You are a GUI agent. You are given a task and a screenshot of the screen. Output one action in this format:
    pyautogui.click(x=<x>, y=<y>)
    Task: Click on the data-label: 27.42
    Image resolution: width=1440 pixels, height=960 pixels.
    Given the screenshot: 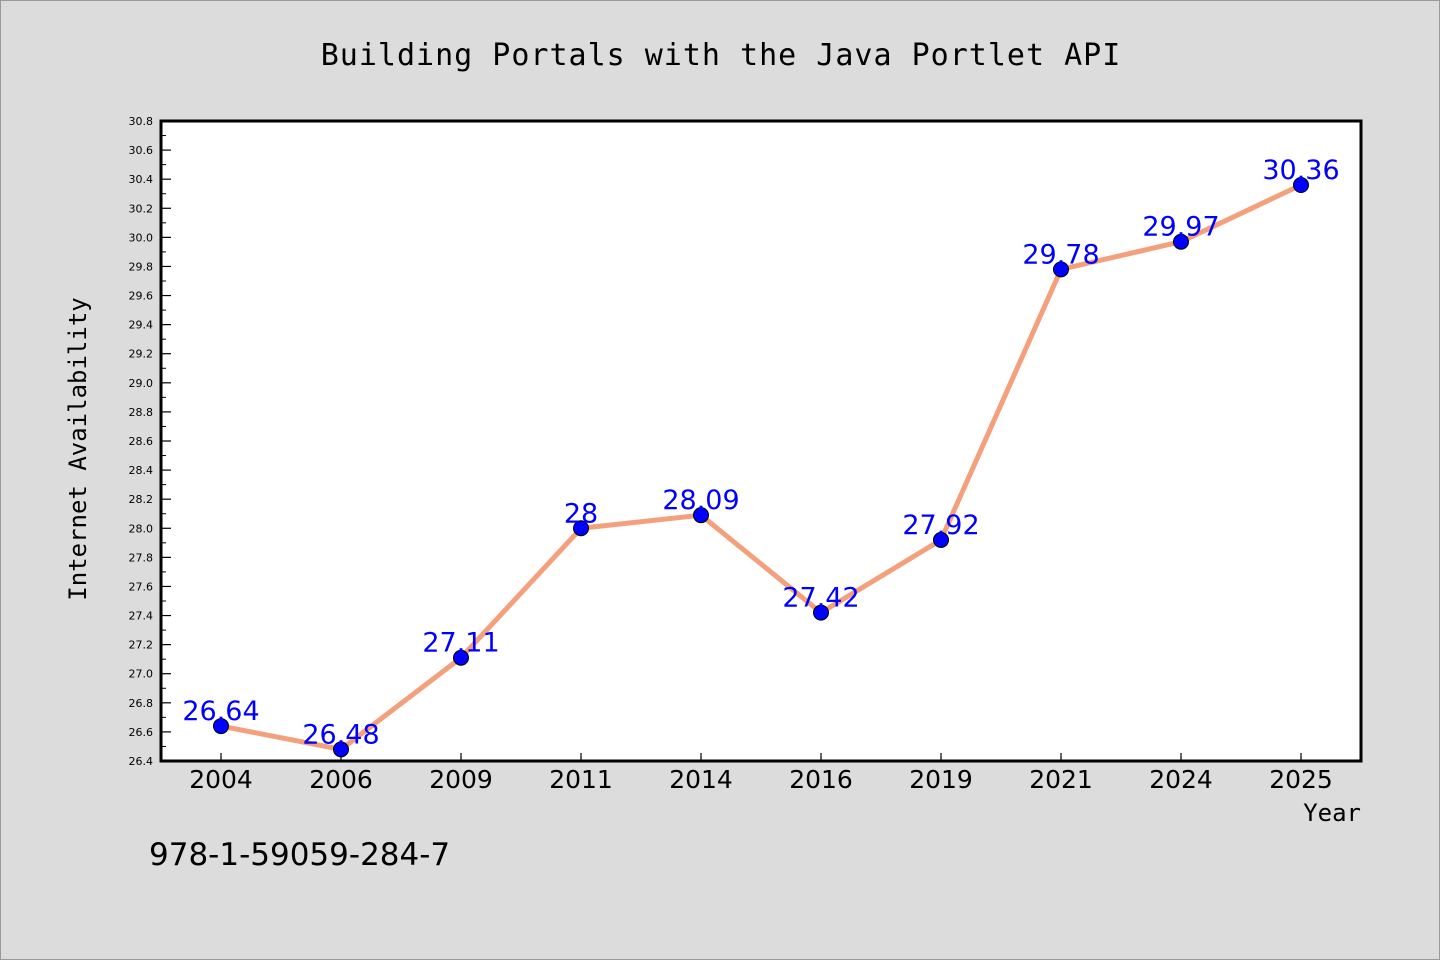 What is the action you would take?
    pyautogui.click(x=820, y=598)
    